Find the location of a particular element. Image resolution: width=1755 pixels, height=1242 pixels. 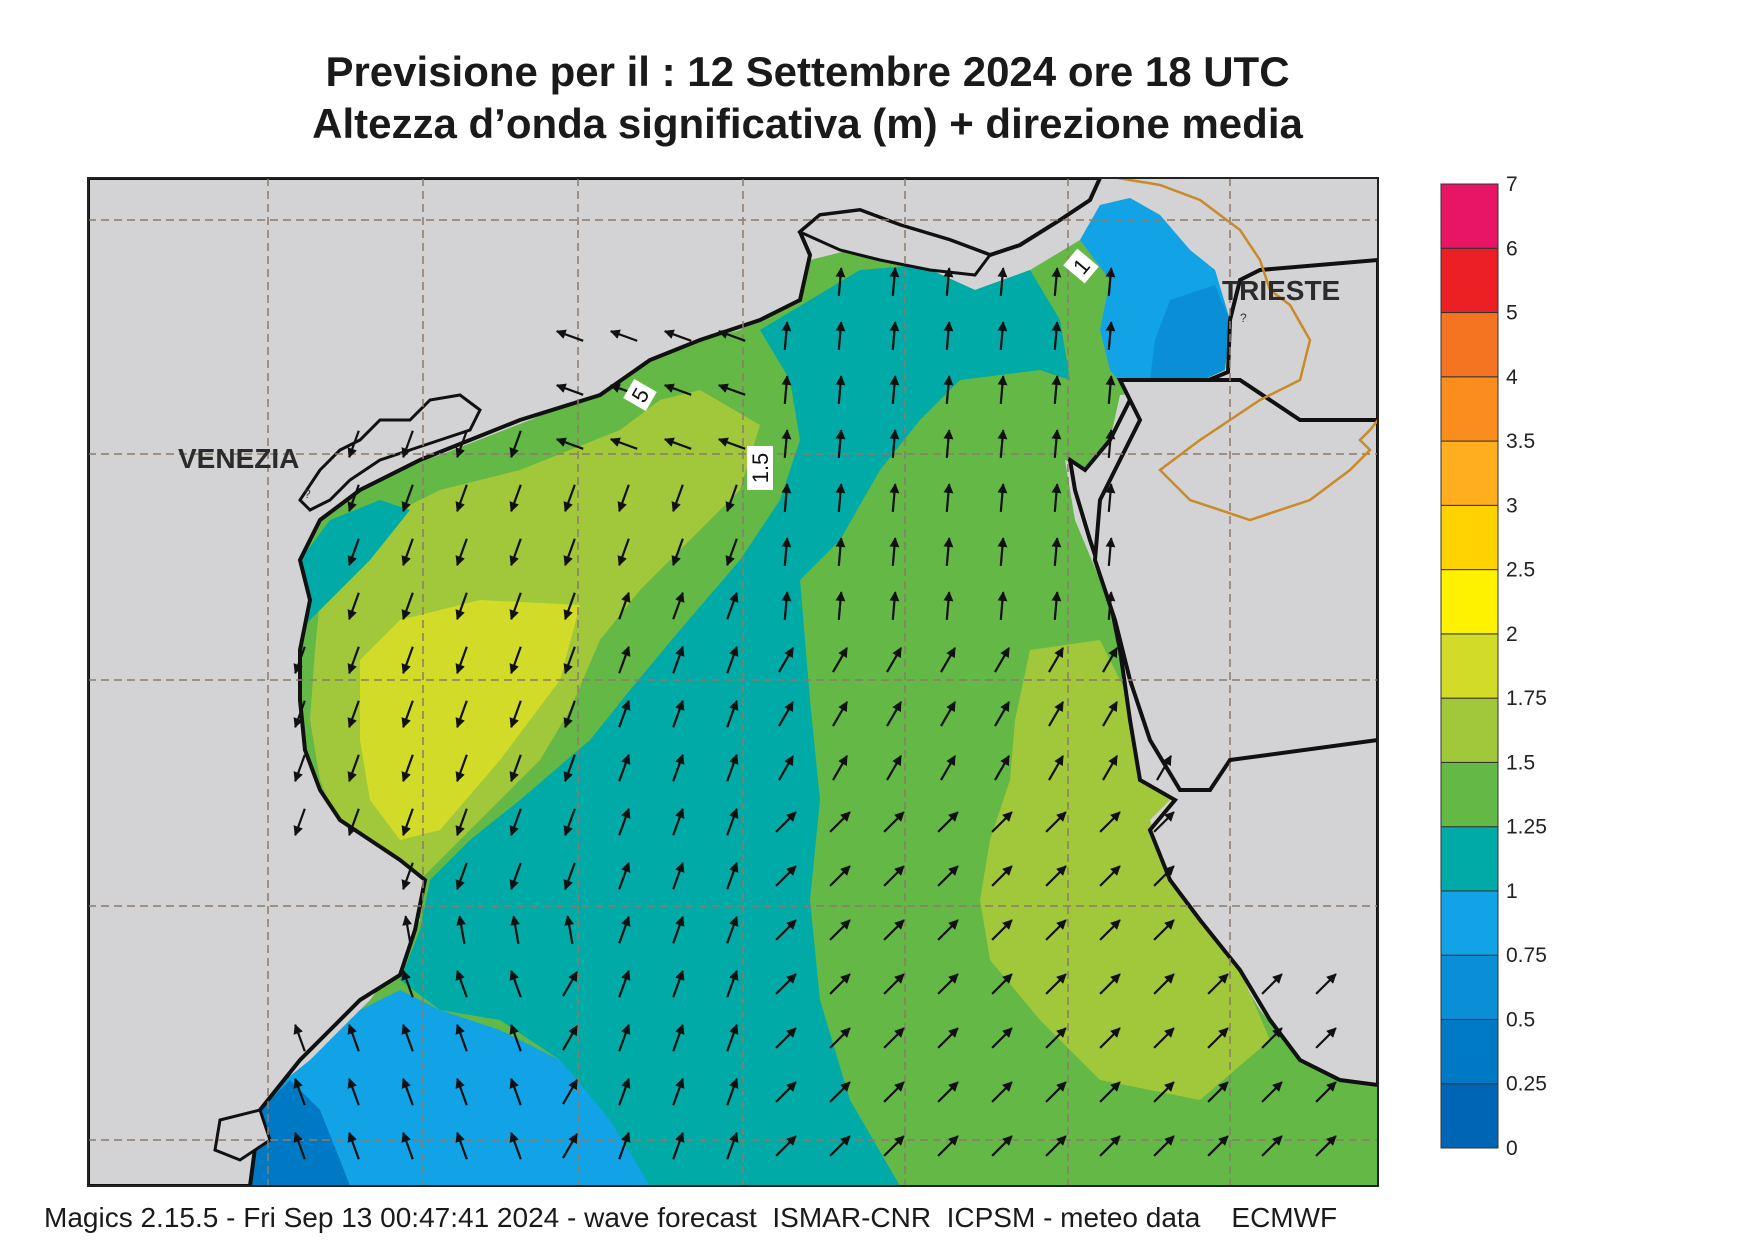

legend-tick-label: 6 is located at coordinates (1512, 248).